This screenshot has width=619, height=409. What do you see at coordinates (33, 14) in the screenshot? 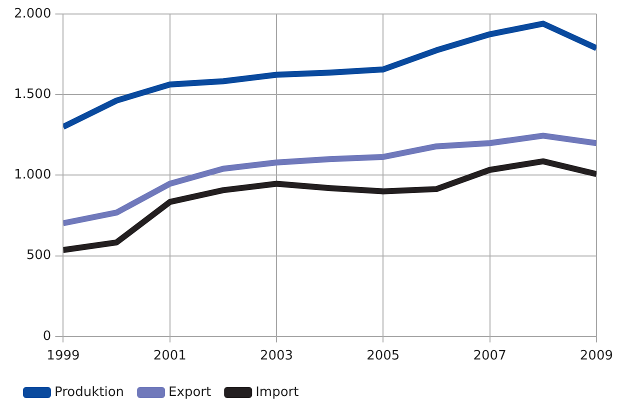
I see `y-tick-label: 2.000` at bounding box center [33, 14].